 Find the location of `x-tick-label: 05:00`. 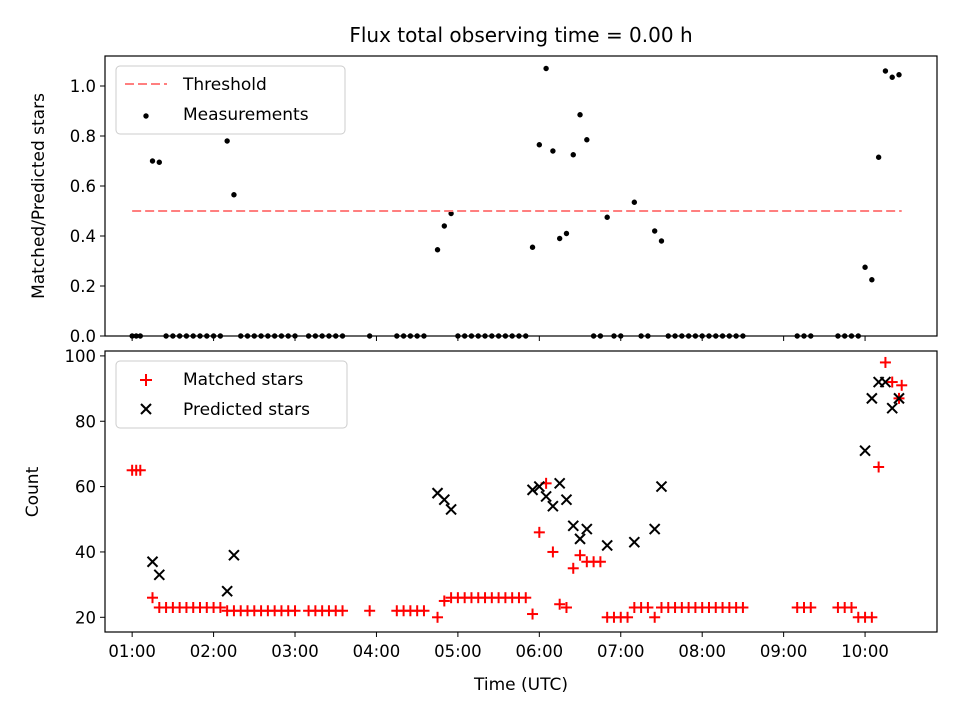

x-tick-label: 05:00 is located at coordinates (458, 651).